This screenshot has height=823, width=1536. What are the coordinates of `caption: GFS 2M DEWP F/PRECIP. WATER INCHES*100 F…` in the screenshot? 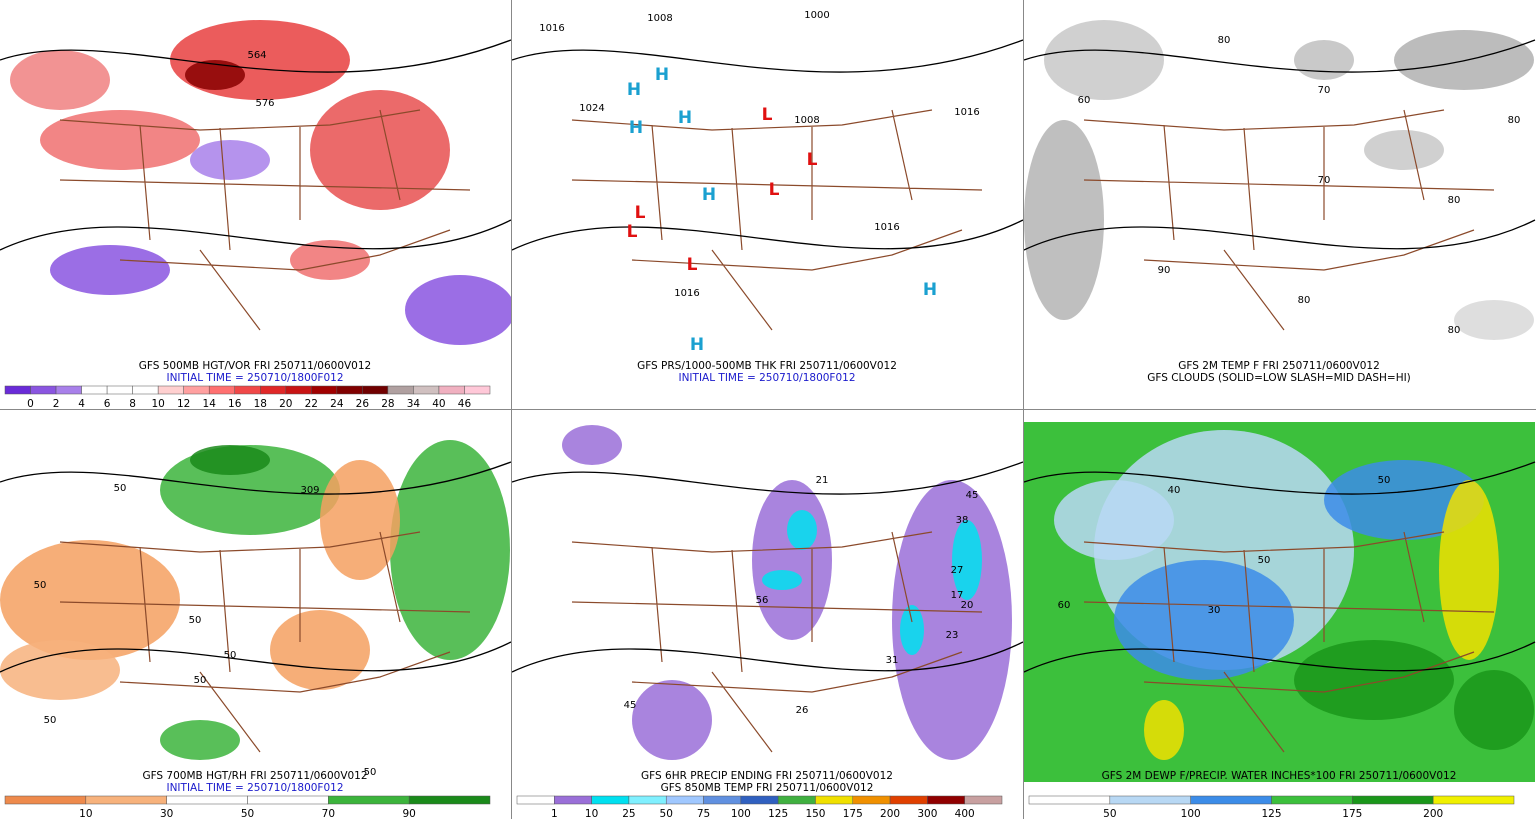 It's located at (1279, 776).